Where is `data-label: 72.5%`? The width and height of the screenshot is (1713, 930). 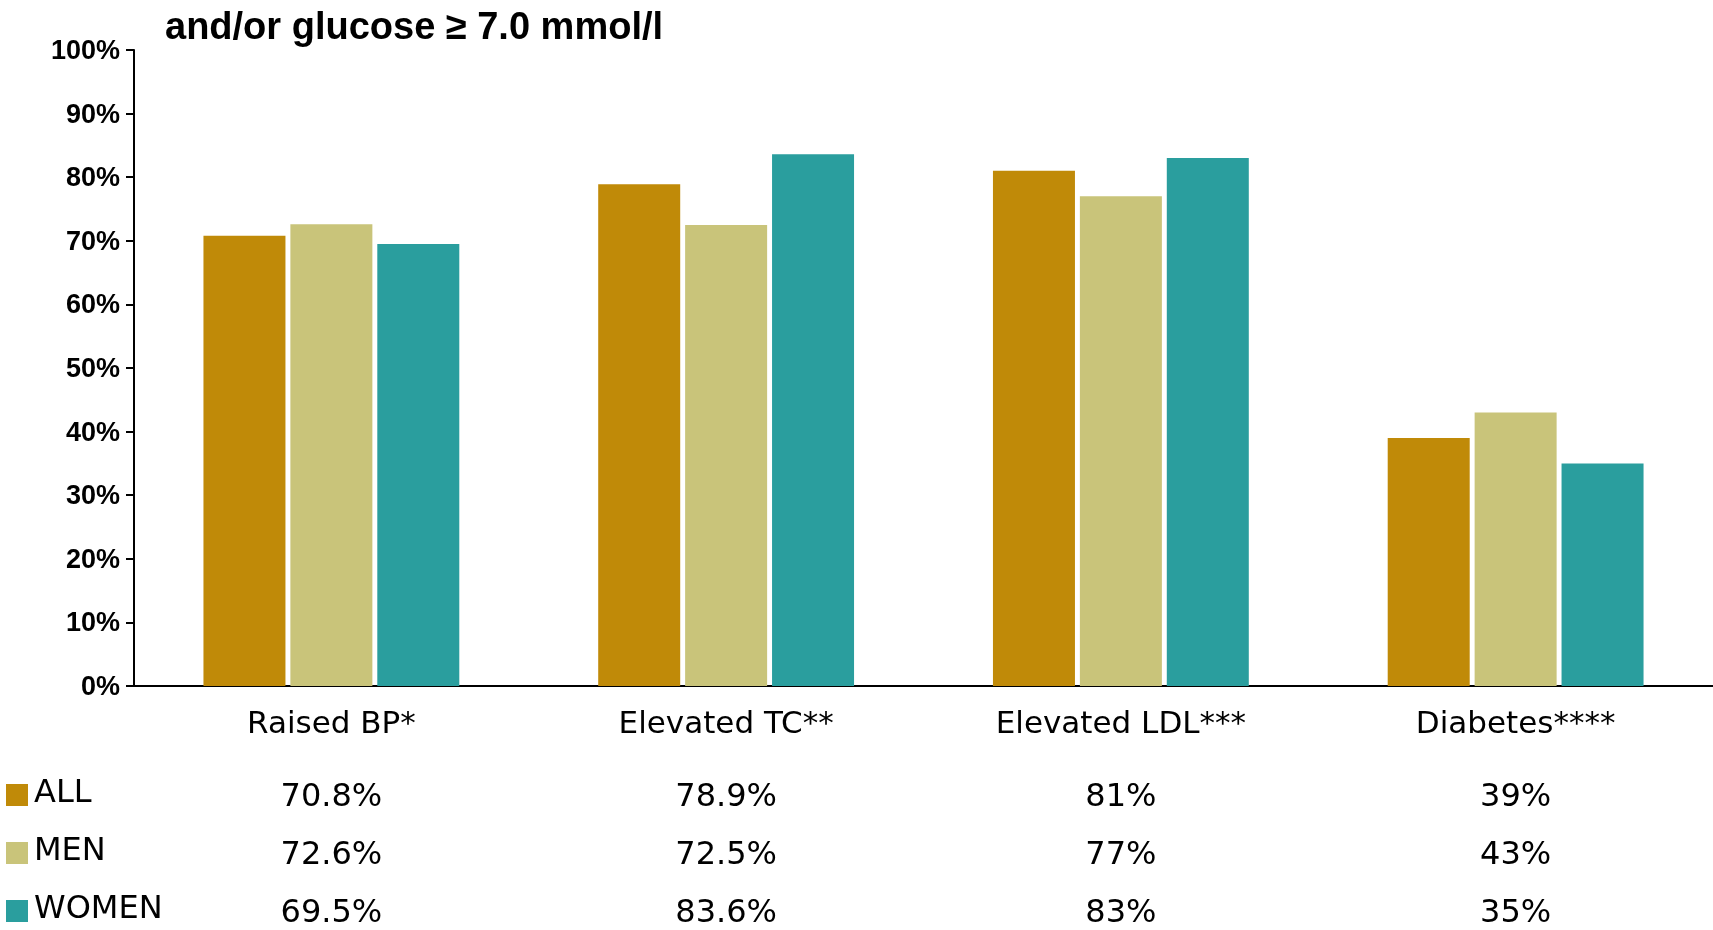 data-label: 72.5% is located at coordinates (726, 853).